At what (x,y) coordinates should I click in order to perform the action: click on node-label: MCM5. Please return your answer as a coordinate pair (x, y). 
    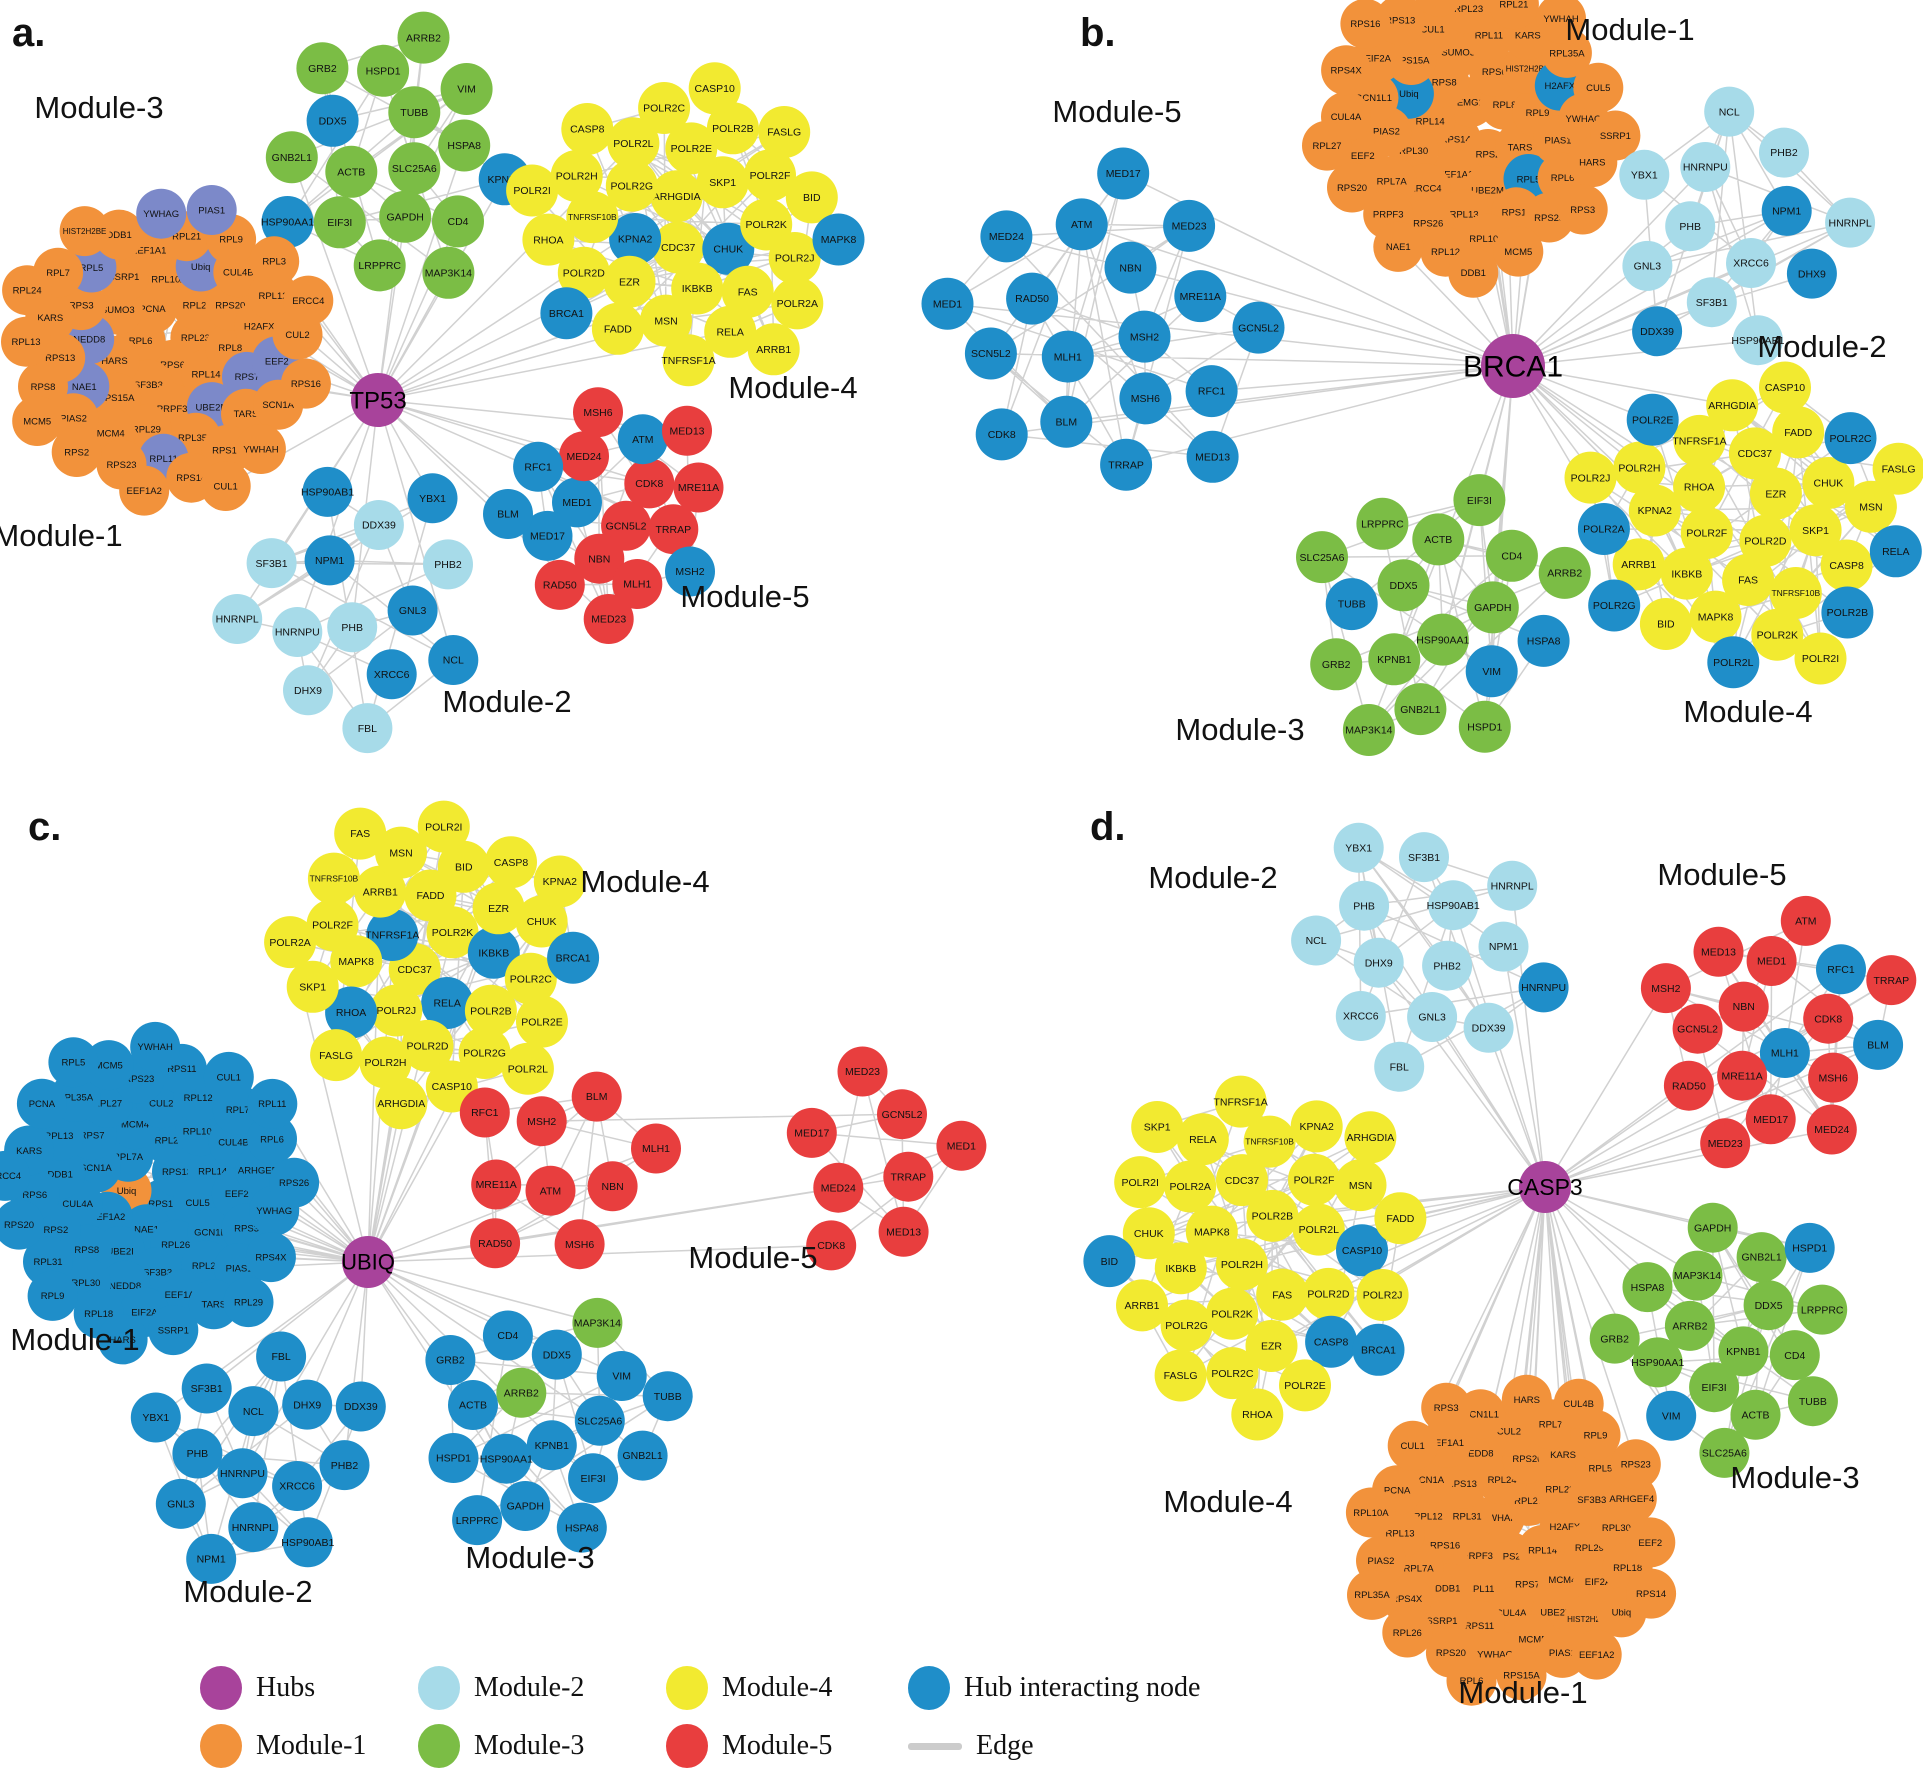
    Looking at the image, I should click on (1533, 1640).